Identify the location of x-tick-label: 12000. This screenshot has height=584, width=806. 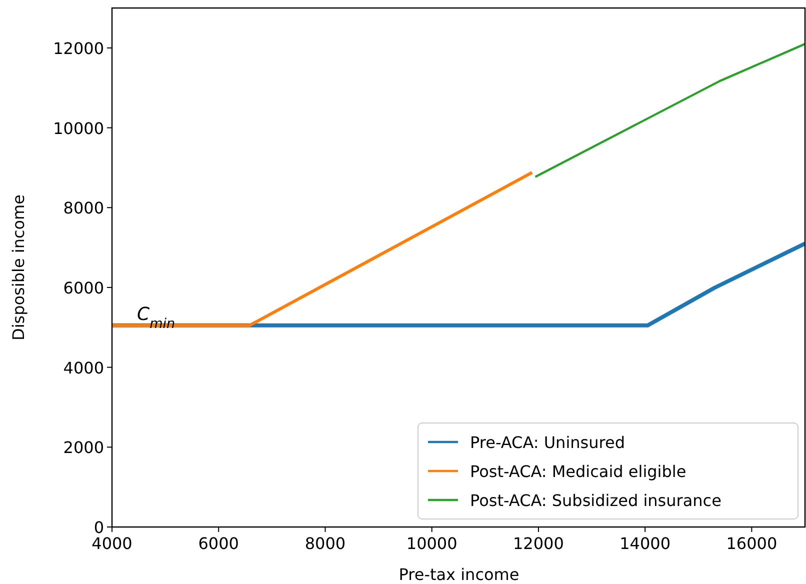
(538, 543).